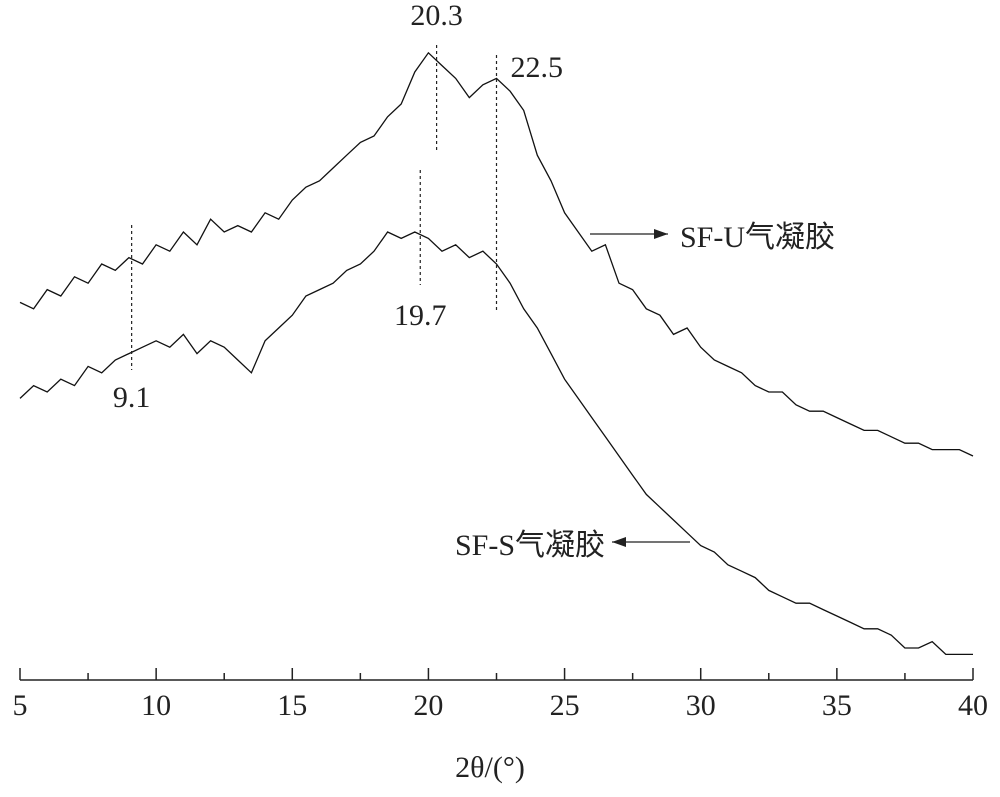 The width and height of the screenshot is (1000, 797). What do you see at coordinates (701, 705) in the screenshot?
I see `x-tick-label: 30` at bounding box center [701, 705].